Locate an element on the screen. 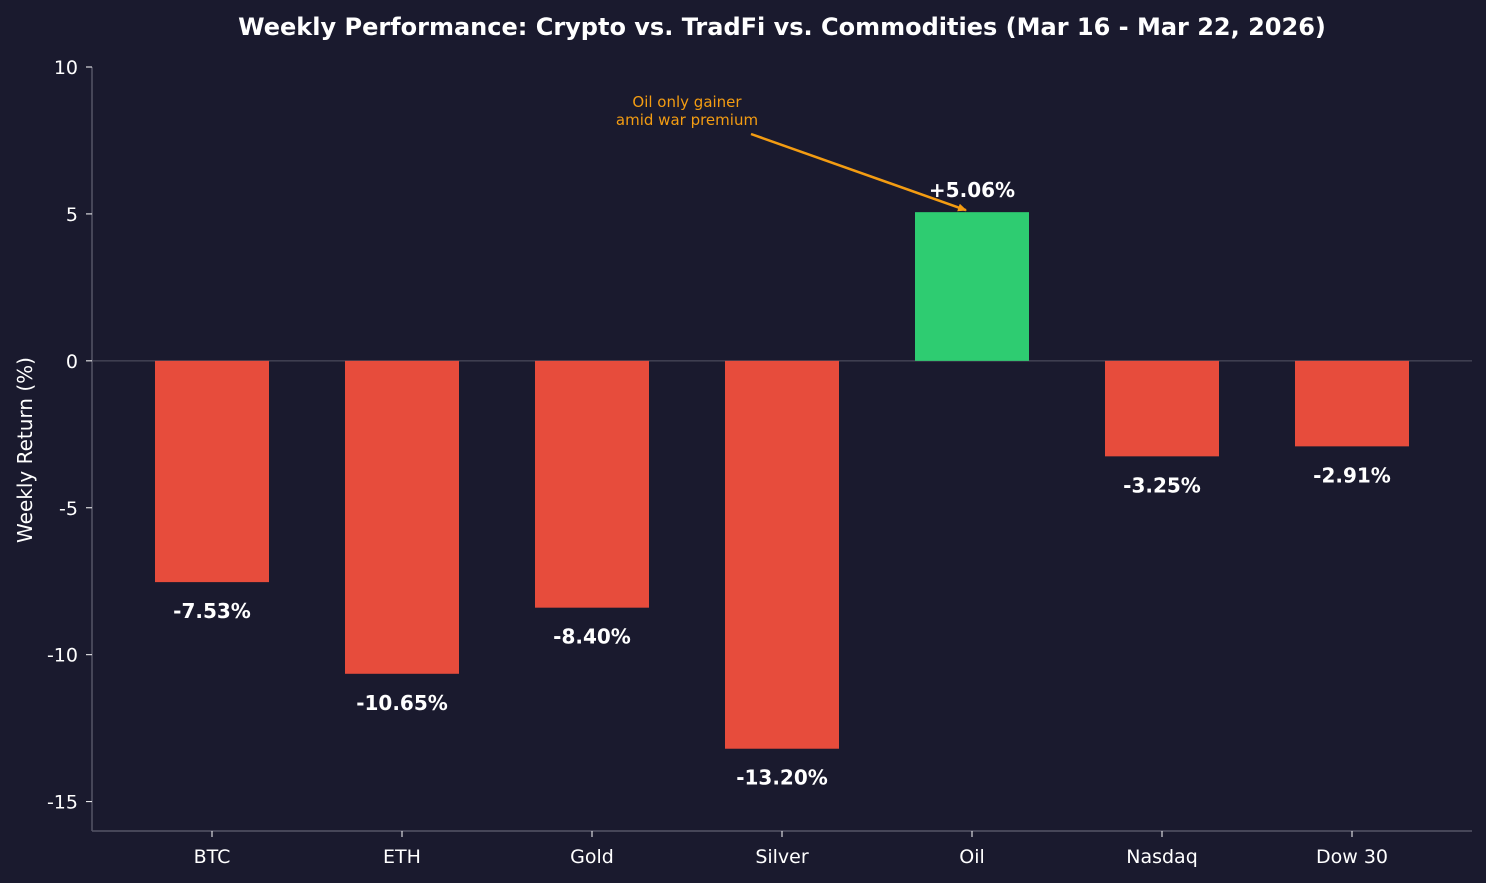  x-tick-label-dow-30: Dow 30 is located at coordinates (1352, 857).